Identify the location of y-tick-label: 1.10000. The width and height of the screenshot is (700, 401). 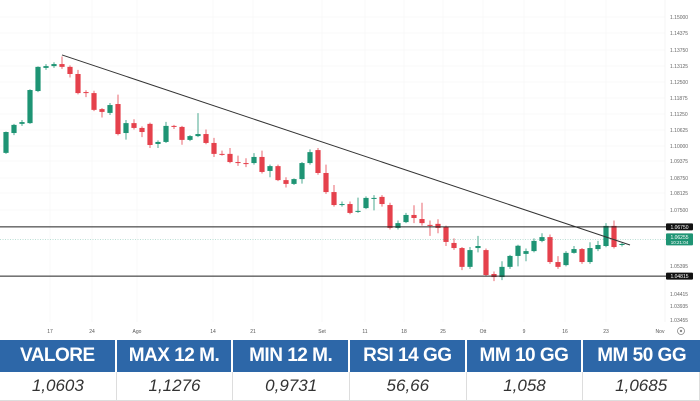
(679, 147).